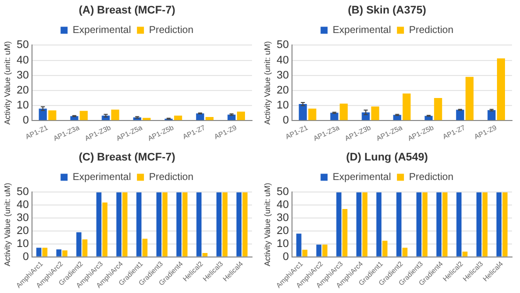  Describe the element at coordinates (387, 157) in the screenshot. I see `chart-title: (D) Lung (A549)` at that location.